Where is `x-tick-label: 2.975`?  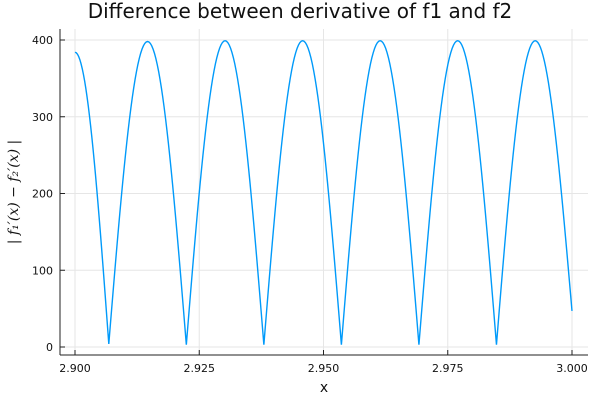 x-tick-label: 2.975 is located at coordinates (448, 368).